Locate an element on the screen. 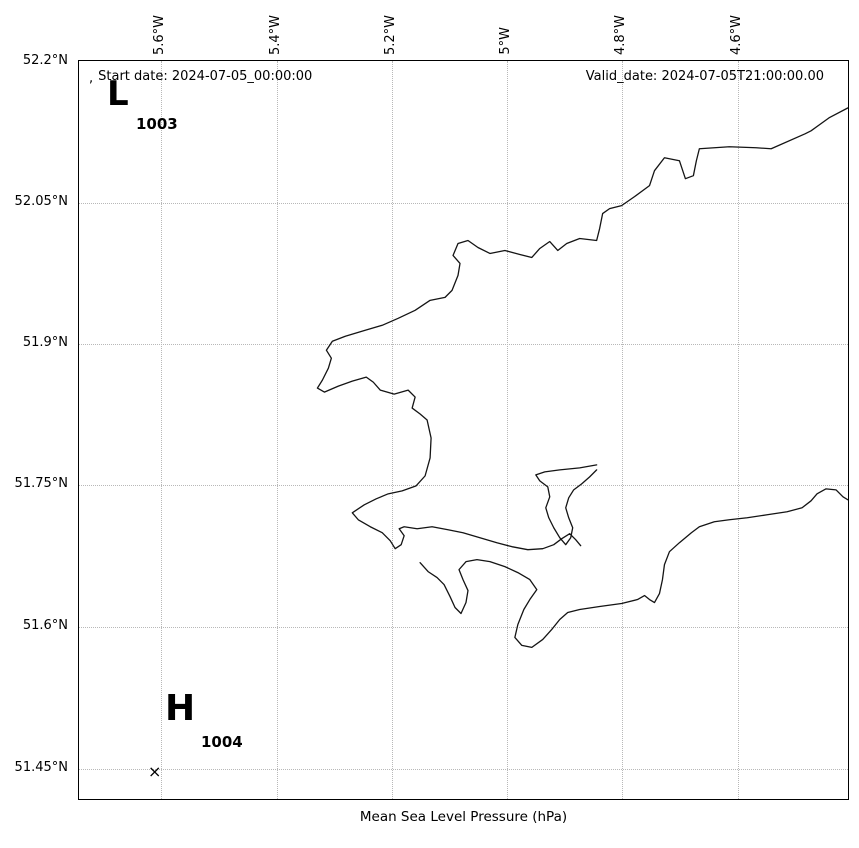 Image resolution: width=859 pixels, height=848 pixels. figure-caption: Mean Sea Level Pressure (hPa) is located at coordinates (463, 817).